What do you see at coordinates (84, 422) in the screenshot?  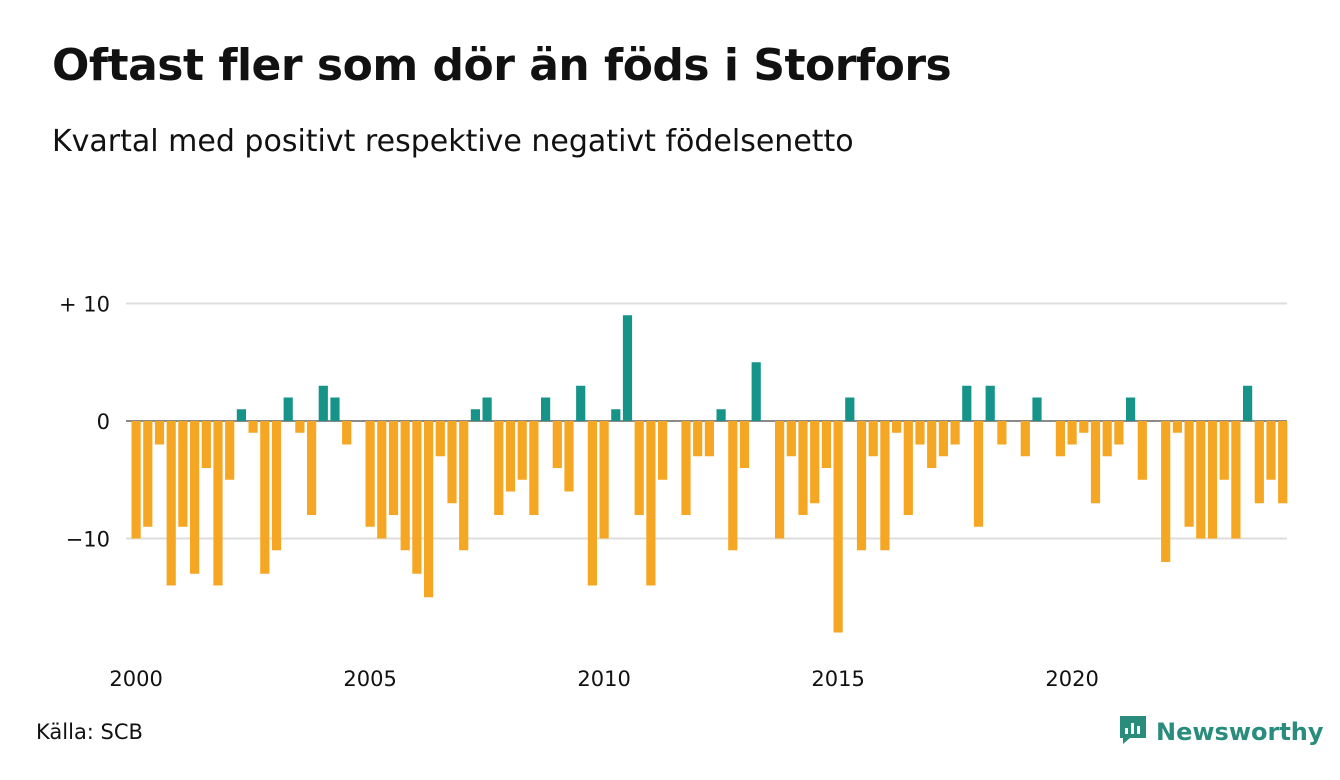 I see `y-axis-ticks: + 10 0 −10` at bounding box center [84, 422].